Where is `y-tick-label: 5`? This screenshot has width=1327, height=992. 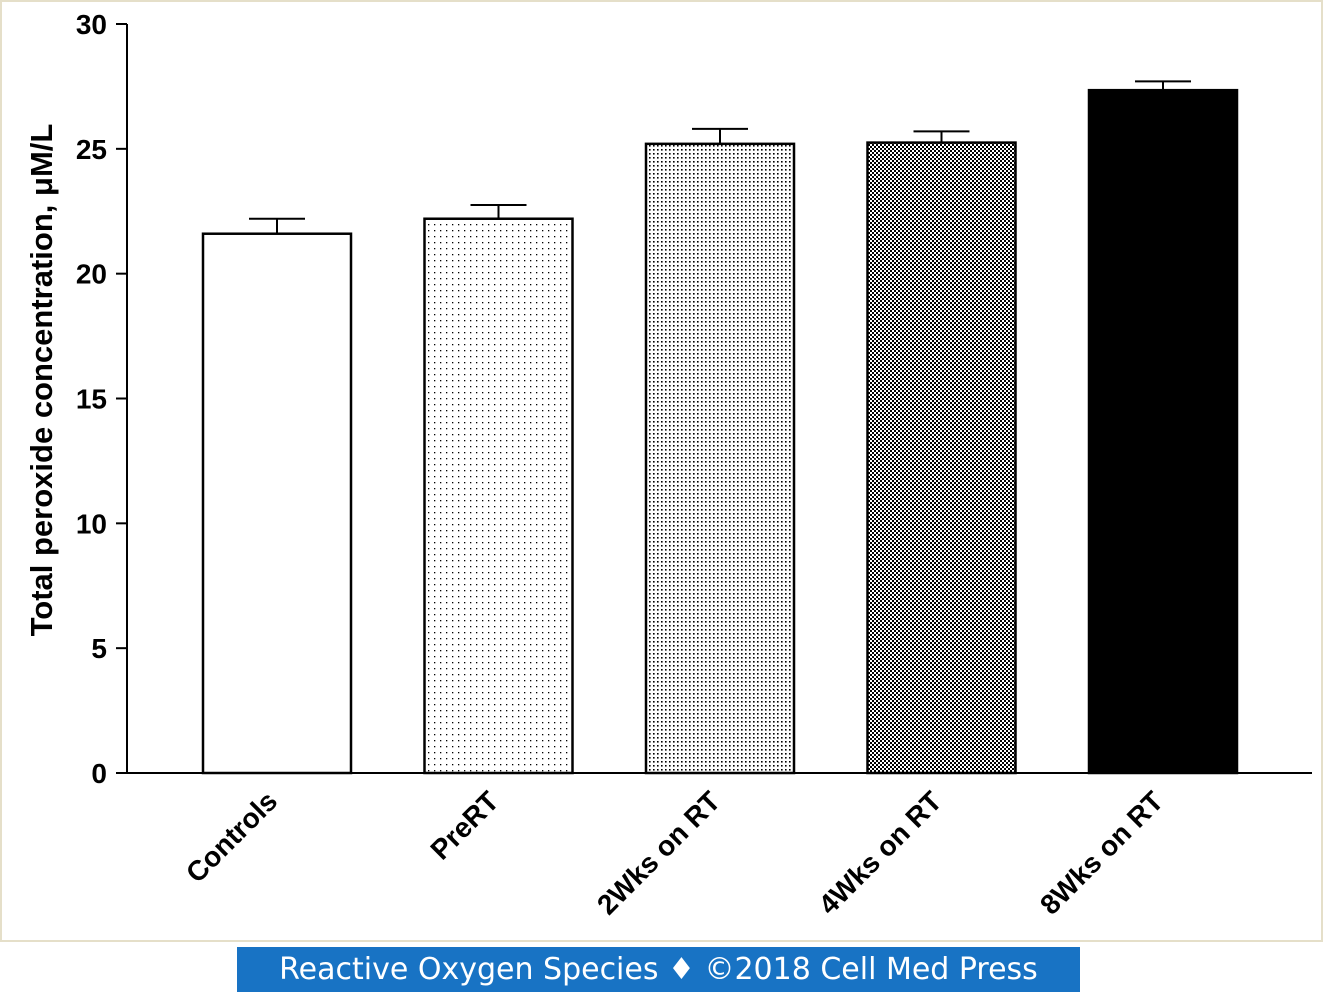
y-tick-label: 5 is located at coordinates (99, 648).